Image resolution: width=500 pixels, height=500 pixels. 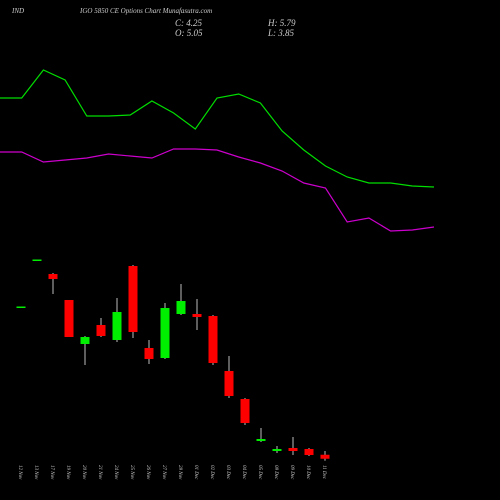 What do you see at coordinates (51, 472) in the screenshot?
I see `x-tick-label: 17 Nov` at bounding box center [51, 472].